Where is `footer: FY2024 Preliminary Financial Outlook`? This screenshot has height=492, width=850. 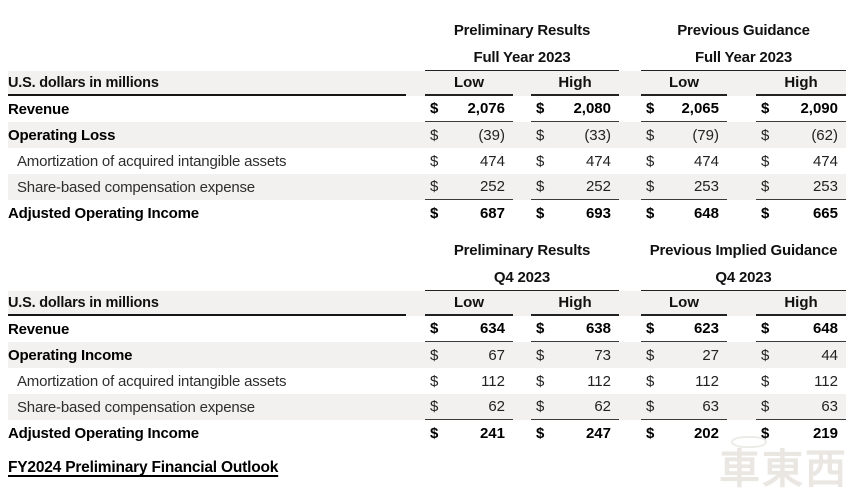
footer: FY2024 Preliminary Financial Outlook is located at coordinates (427, 468).